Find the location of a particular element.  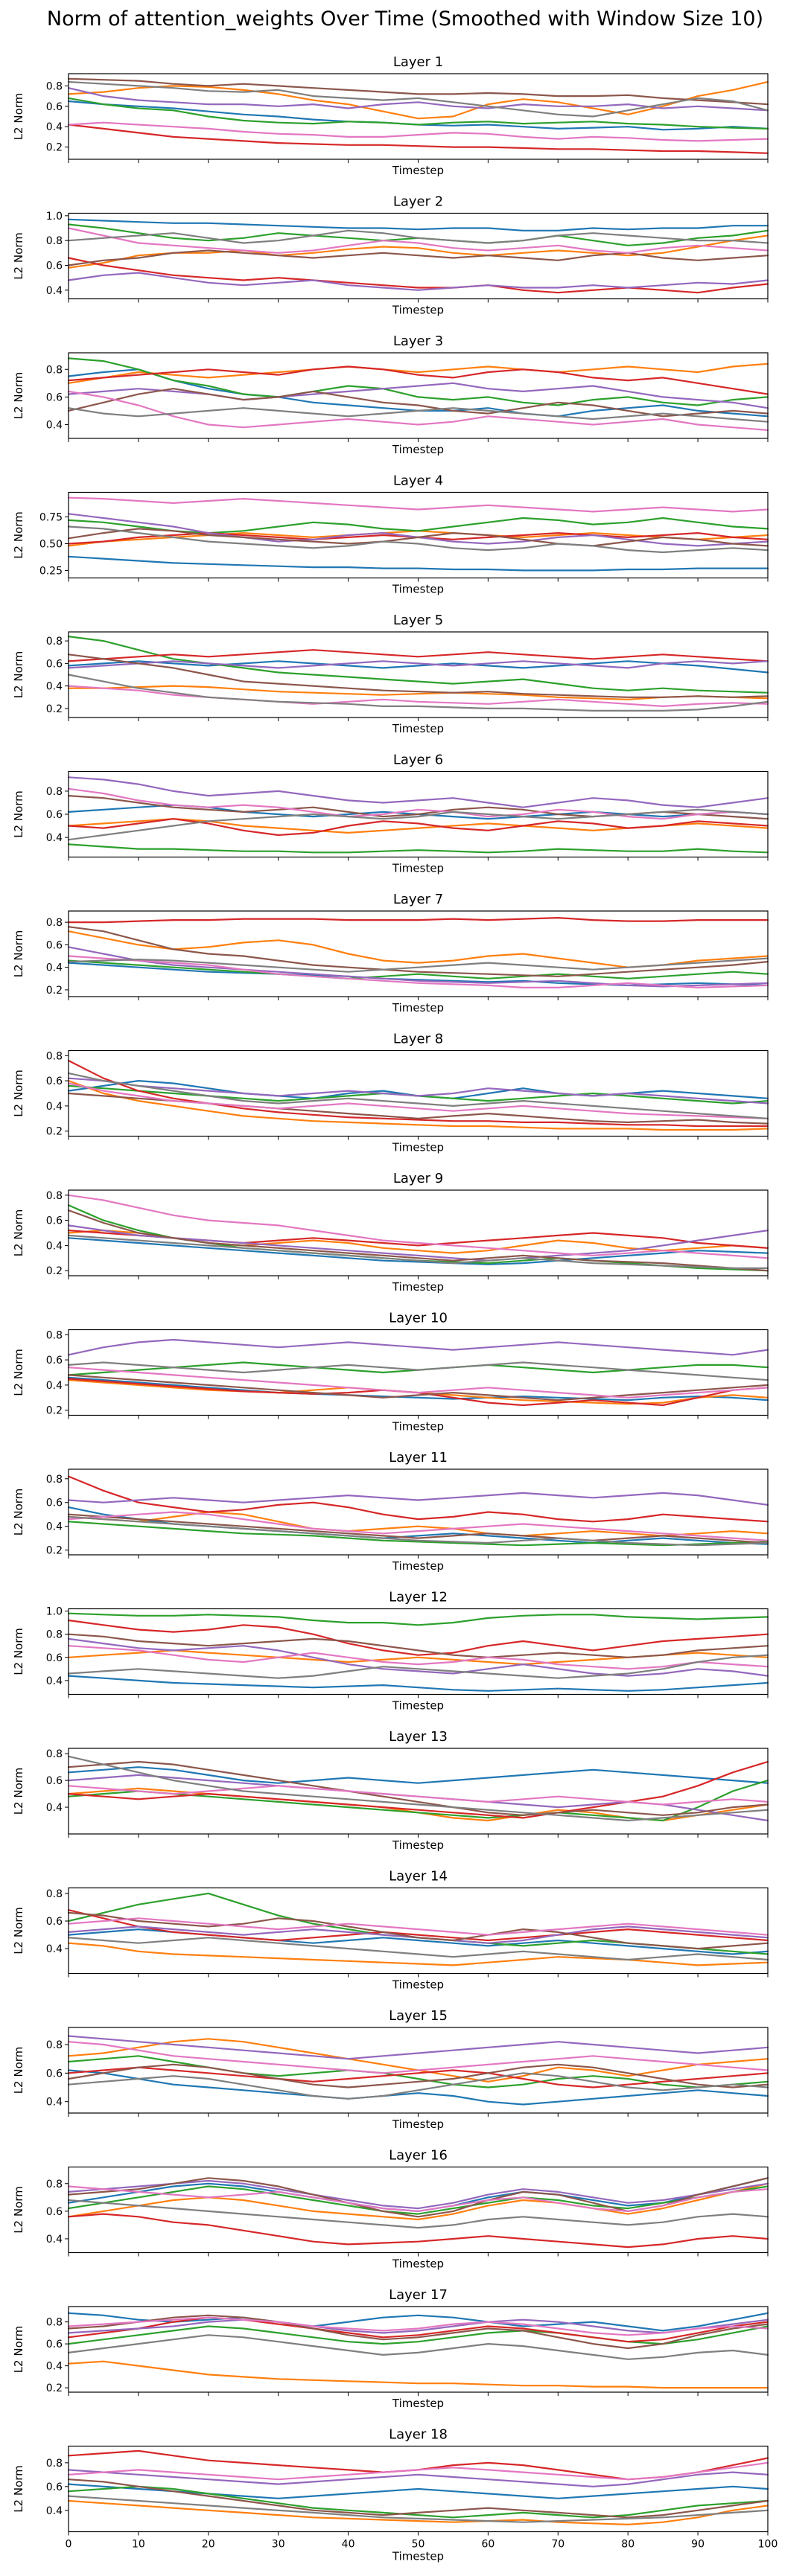

x-tick-label: 50 is located at coordinates (419, 2545).